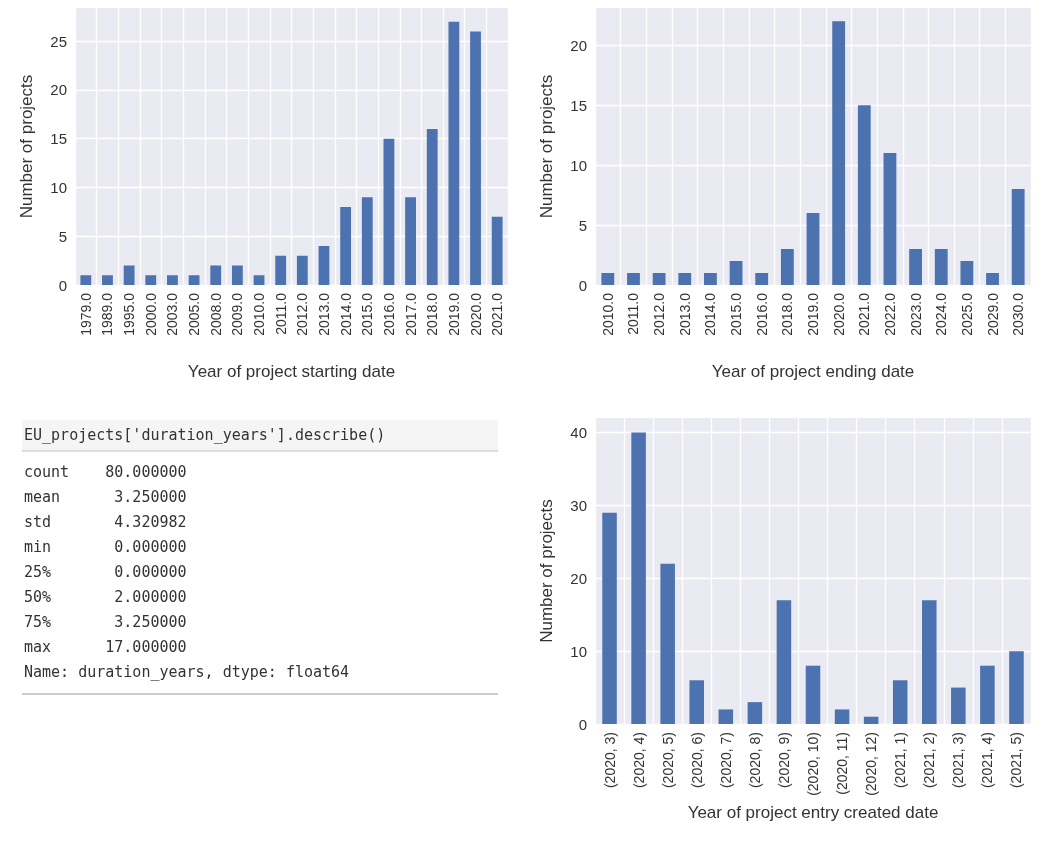 The width and height of the screenshot is (1043, 849). I want to click on text: Name: duration_years, dtype: float64, so click(187, 672).